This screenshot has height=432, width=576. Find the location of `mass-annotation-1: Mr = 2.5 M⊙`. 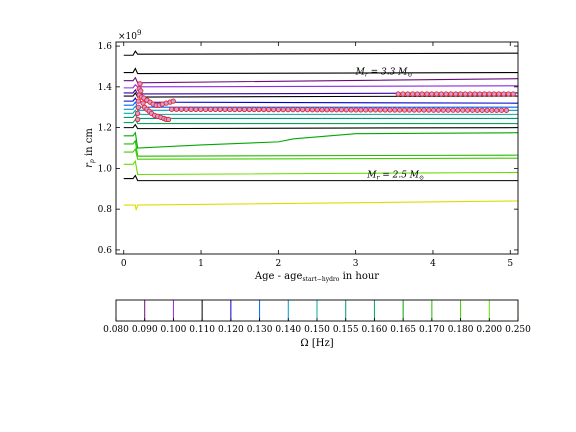

mass-annotation-1: Mr = 2.5 M⊙ is located at coordinates (395, 176).